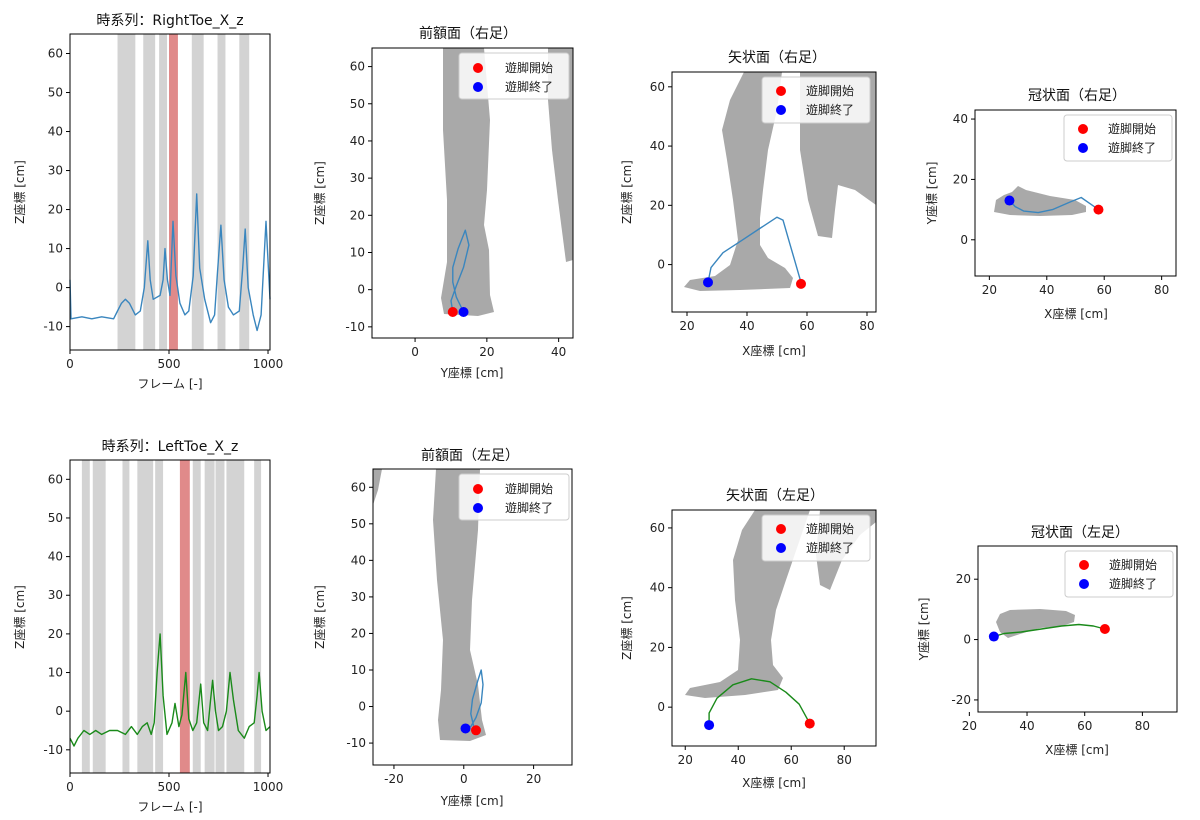  Describe the element at coordinates (816, 538) in the screenshot. I see `legend-sag-left: 遊脚開始 遊脚終了` at that location.